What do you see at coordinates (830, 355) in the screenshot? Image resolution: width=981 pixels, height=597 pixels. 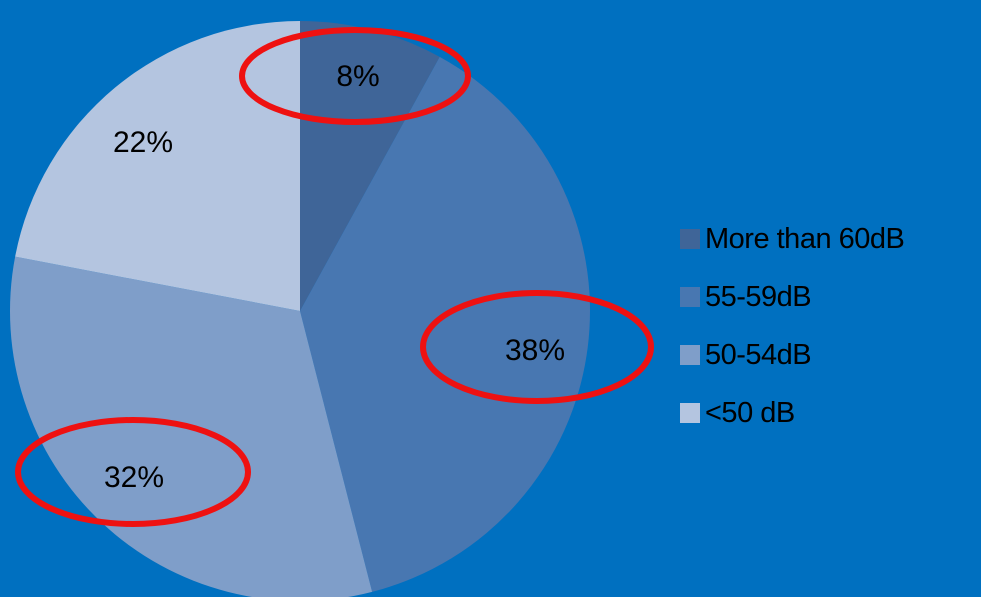 I see `legend-item: 50-54dB` at bounding box center [830, 355].